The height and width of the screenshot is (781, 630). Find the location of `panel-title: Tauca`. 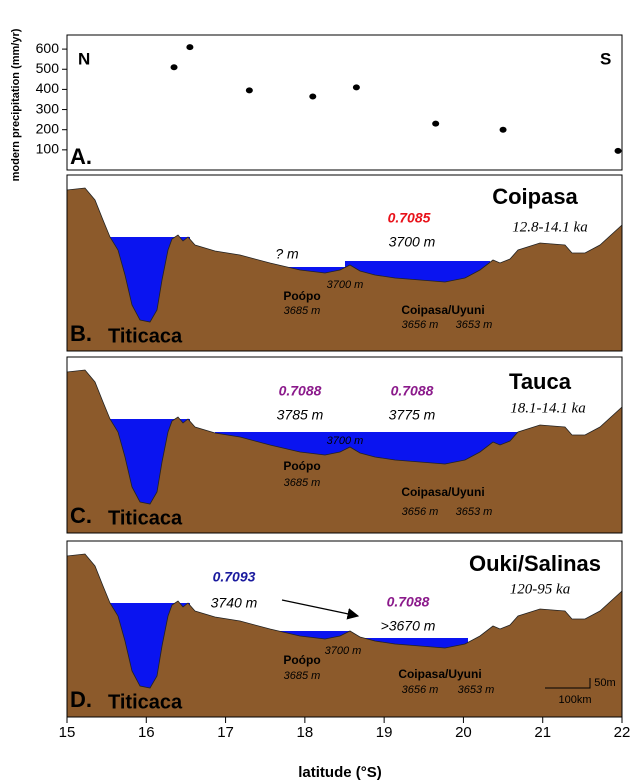

panel-title: Tauca is located at coordinates (540, 381).